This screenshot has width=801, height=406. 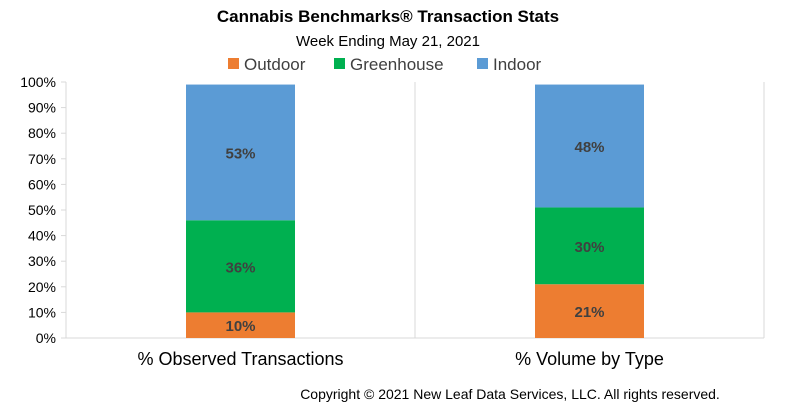 I want to click on chart-title: Cannabis Benchmarks® Transaction Stats, so click(x=388, y=16).